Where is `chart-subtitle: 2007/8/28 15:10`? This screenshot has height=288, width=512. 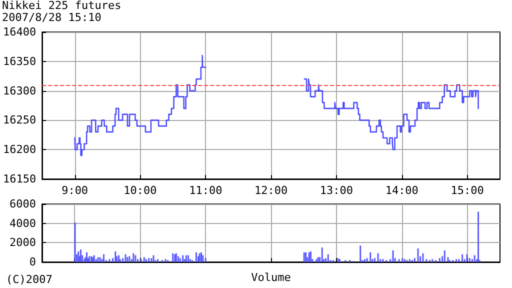 chart-subtitle: 2007/8/28 15:10 is located at coordinates (52, 17).